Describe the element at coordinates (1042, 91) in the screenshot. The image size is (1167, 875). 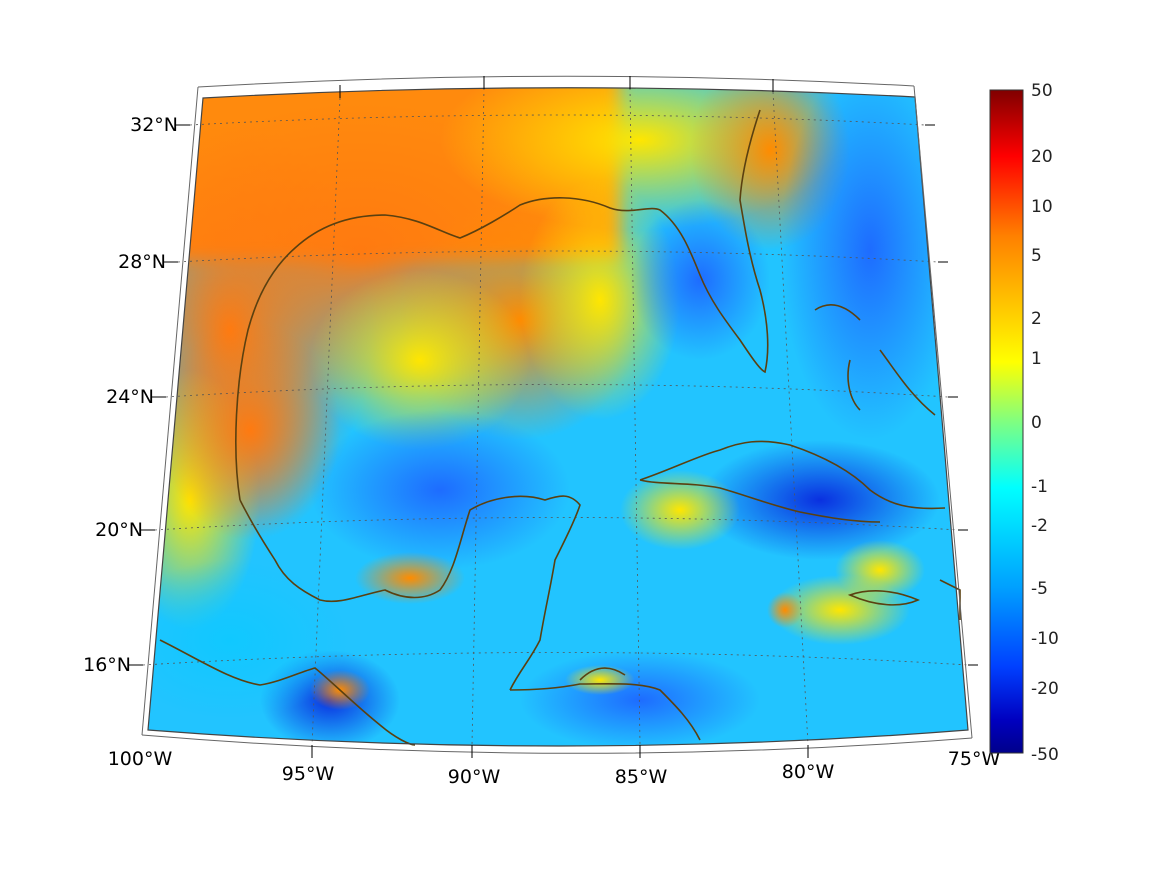
I see `colorbar-label: 50` at that location.